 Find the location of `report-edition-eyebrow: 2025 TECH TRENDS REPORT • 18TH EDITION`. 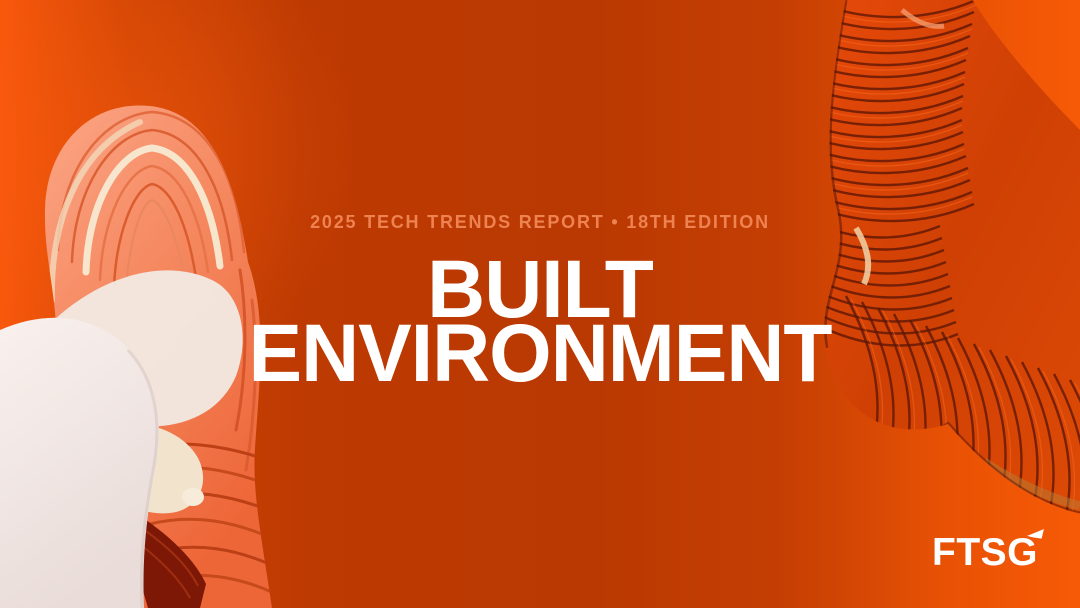

report-edition-eyebrow: 2025 TECH TRENDS REPORT • 18TH EDITION is located at coordinates (540, 222).